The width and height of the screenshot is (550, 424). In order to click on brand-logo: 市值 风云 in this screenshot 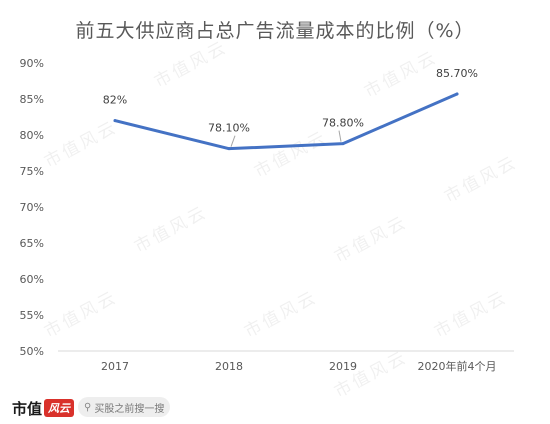, I will do `click(43, 408)`.